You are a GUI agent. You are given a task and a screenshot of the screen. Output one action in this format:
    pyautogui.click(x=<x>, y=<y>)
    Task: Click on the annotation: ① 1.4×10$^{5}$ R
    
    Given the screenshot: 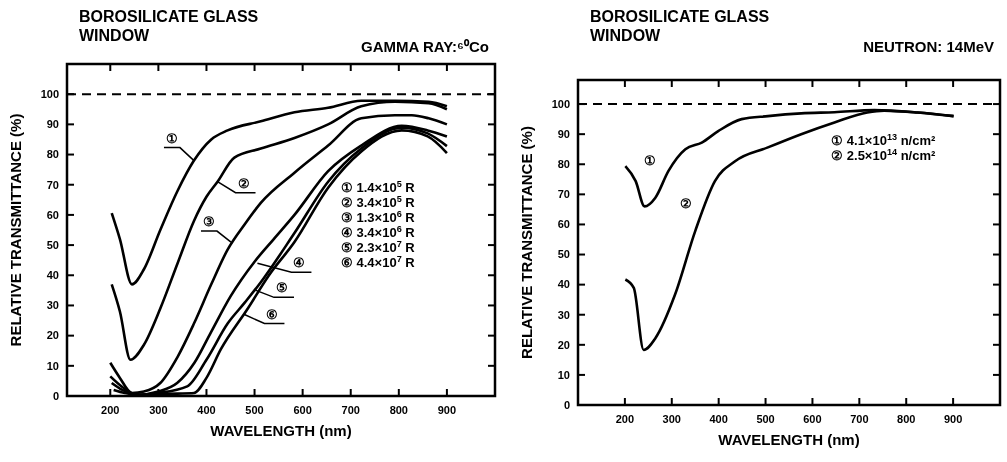 What is the action you would take?
    pyautogui.click(x=378, y=186)
    